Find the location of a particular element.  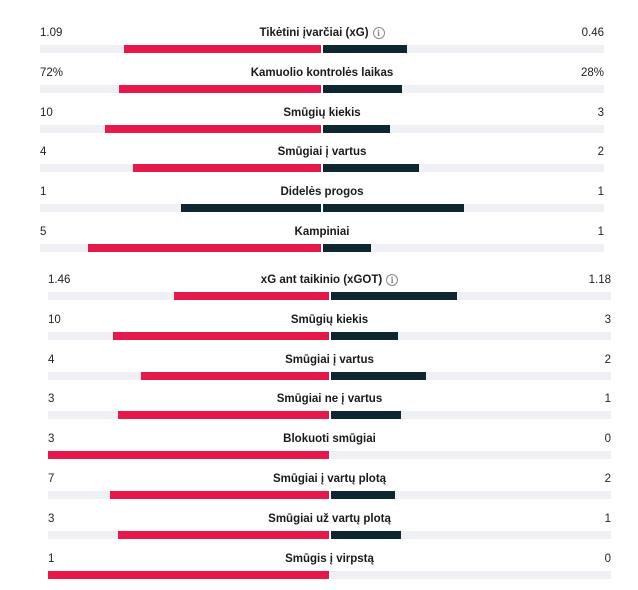

home-value: 7 is located at coordinates (51, 479).